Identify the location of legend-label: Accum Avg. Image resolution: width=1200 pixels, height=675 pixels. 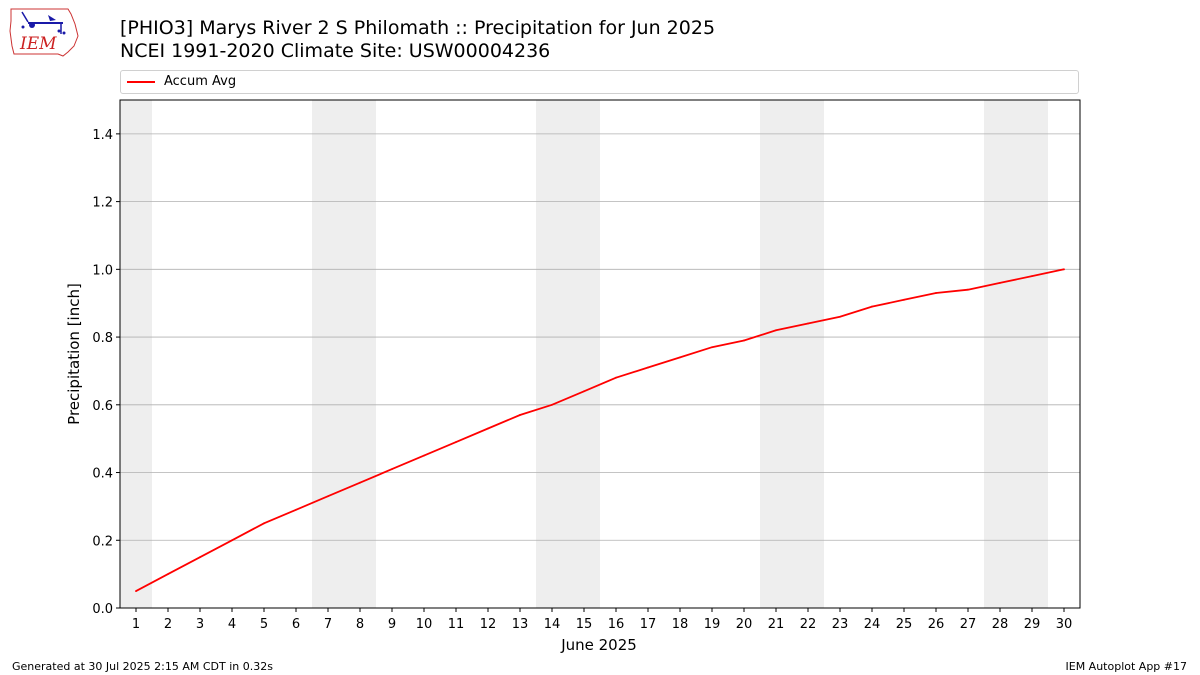
(200, 81).